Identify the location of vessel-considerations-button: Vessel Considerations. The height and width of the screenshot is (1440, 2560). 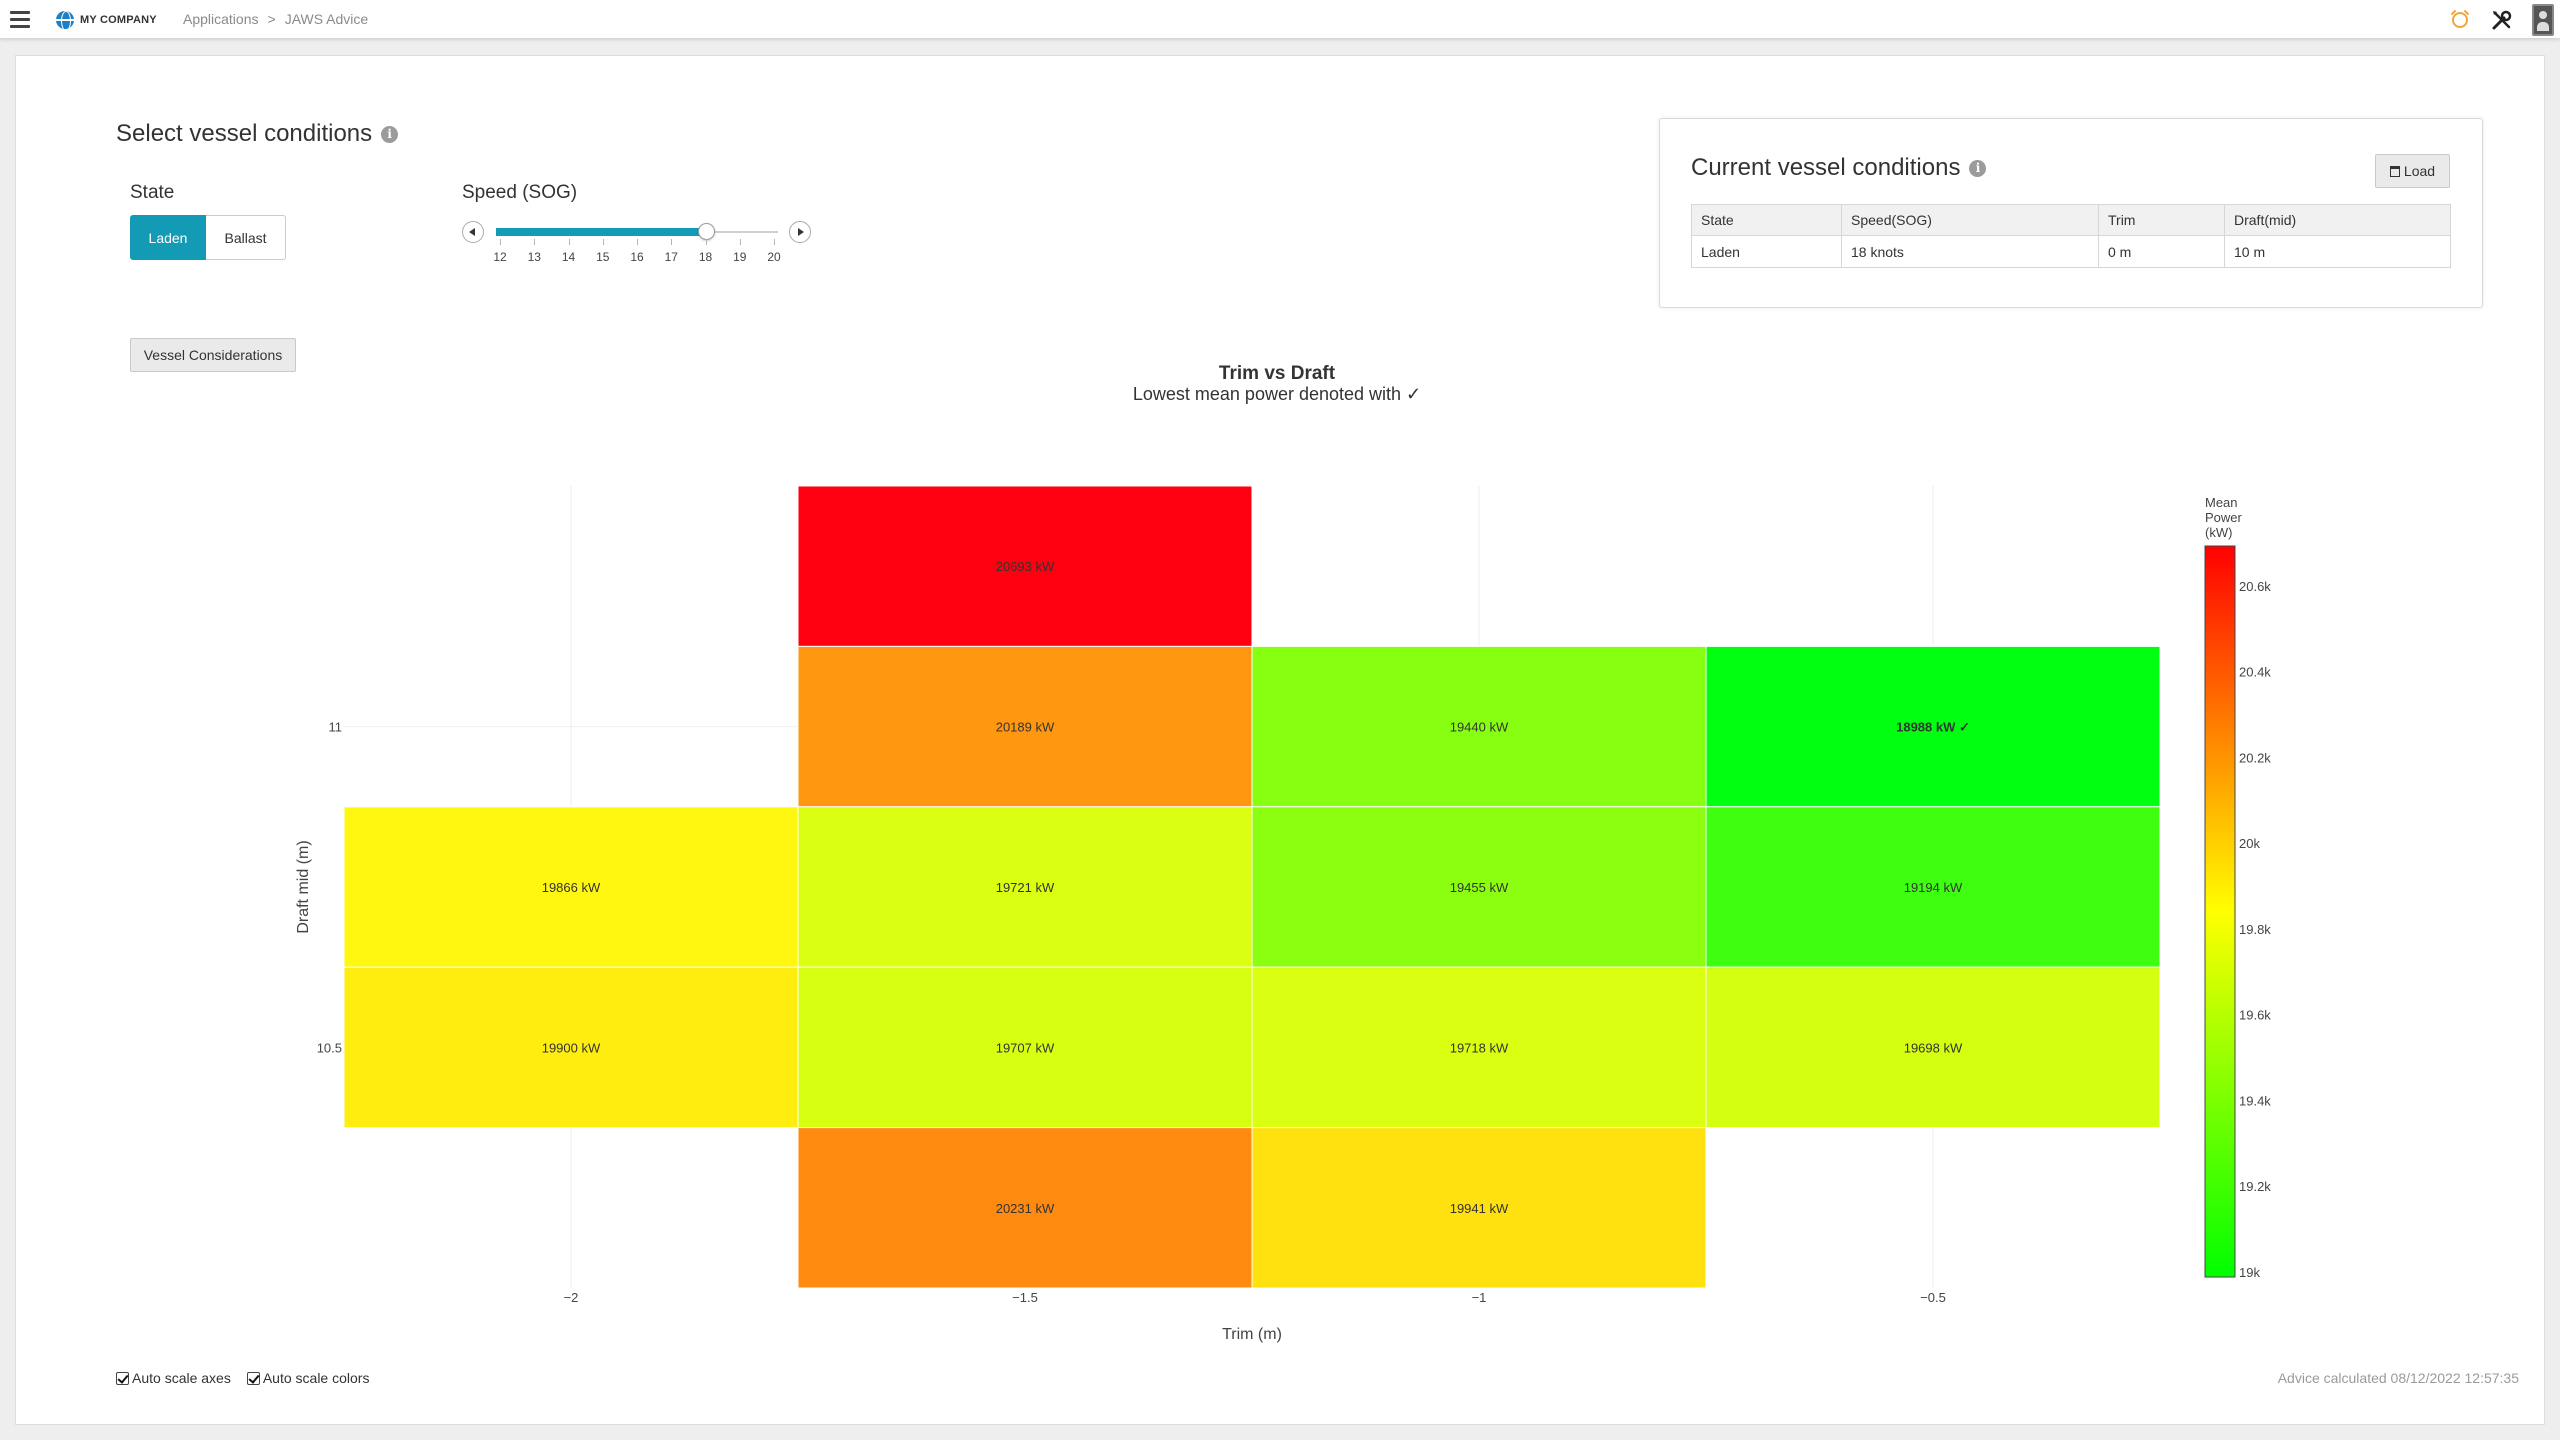
(213, 355).